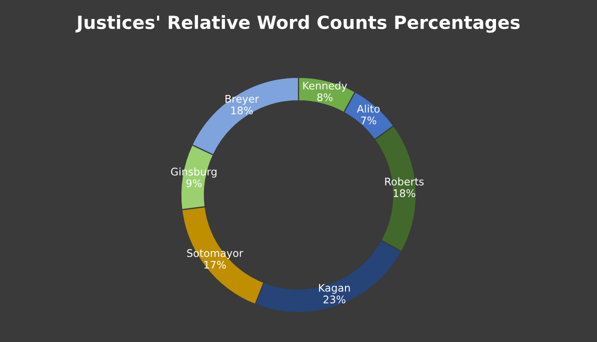  What do you see at coordinates (215, 264) in the screenshot?
I see `data-label: 17%` at bounding box center [215, 264].